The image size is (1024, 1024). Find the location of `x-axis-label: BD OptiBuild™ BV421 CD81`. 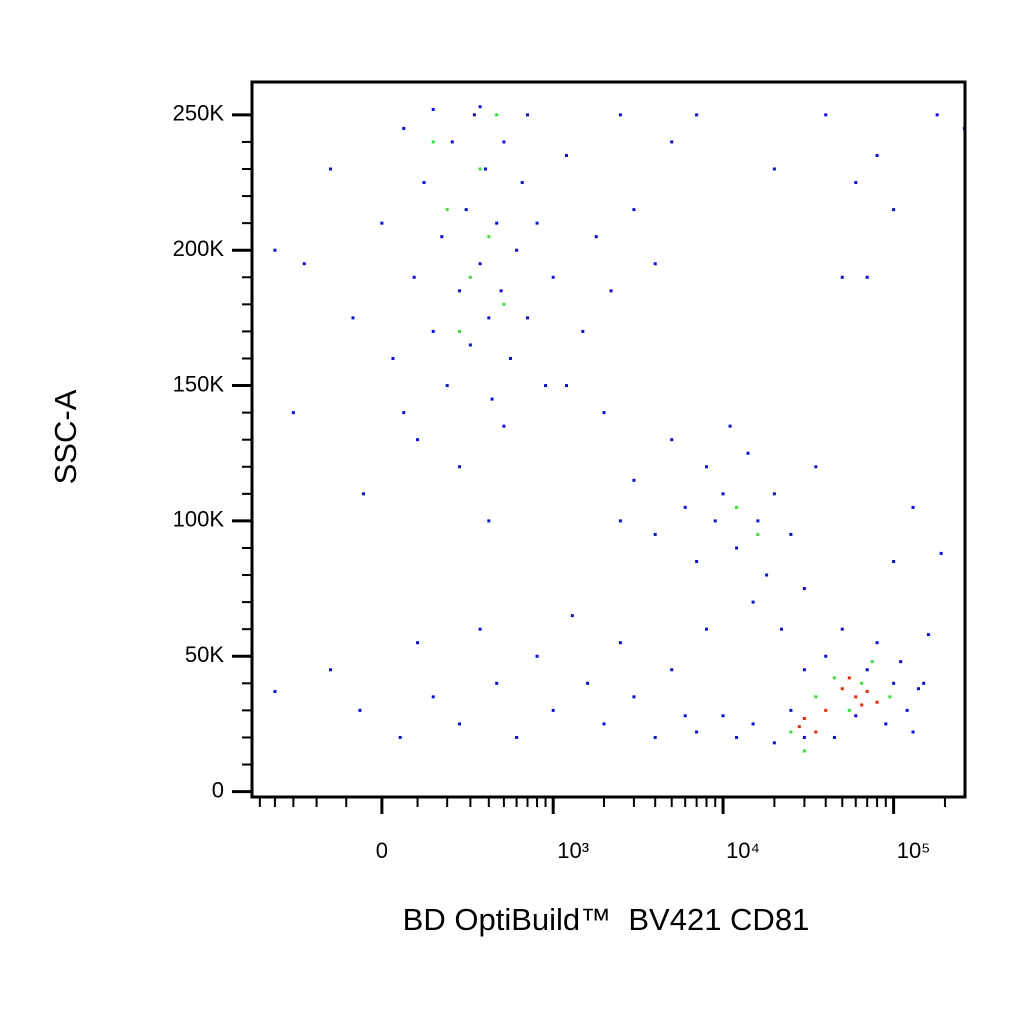

x-axis-label: BD OptiBuild™ BV421 CD81 is located at coordinates (606, 919).